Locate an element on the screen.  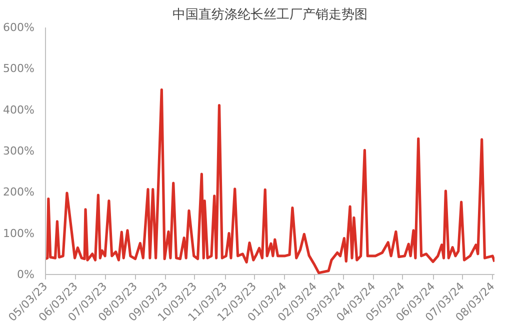
y-tick-label: 200% is located at coordinates (19, 192).